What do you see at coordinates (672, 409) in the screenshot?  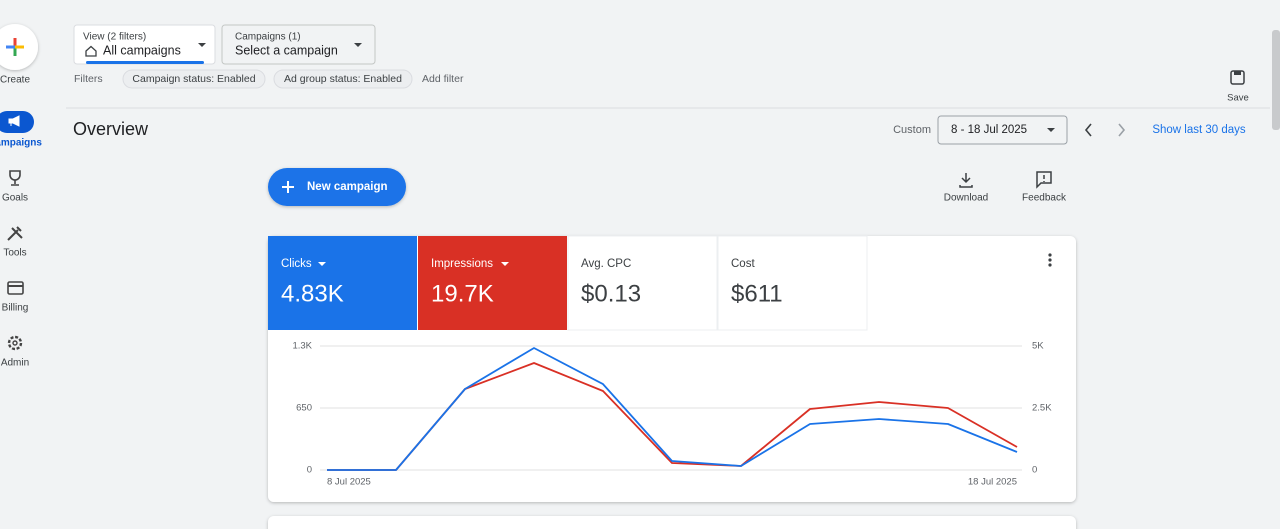 I see `series-line` at bounding box center [672, 409].